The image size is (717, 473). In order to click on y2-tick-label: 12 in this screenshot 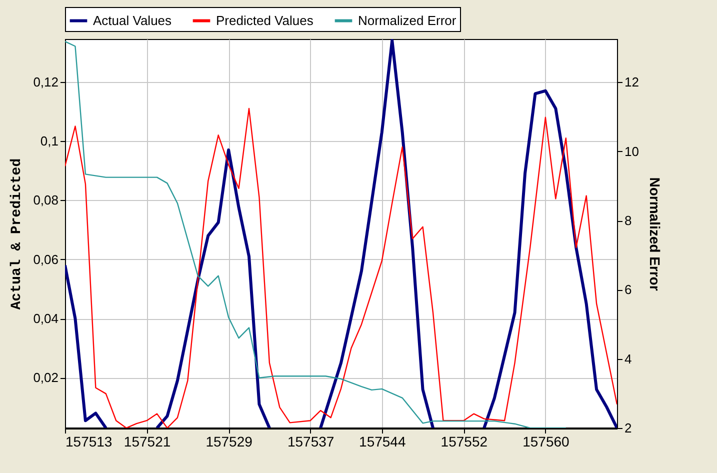, I will do `click(631, 82)`.